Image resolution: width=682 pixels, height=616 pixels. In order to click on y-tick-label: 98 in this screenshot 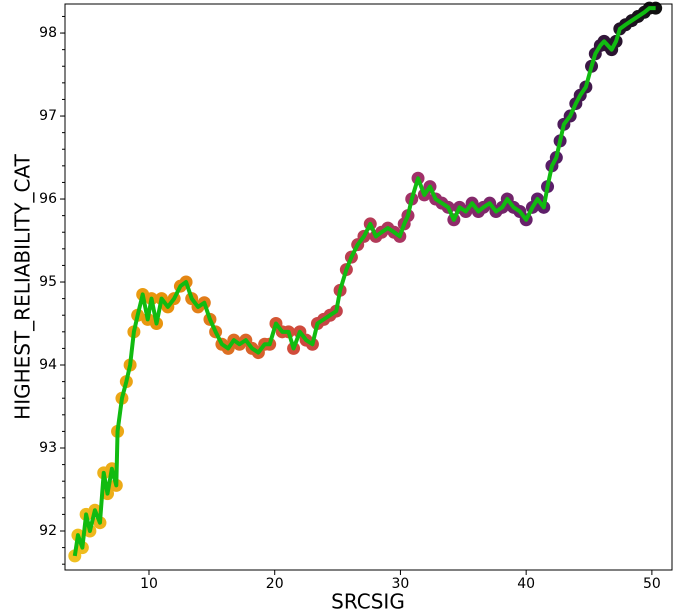, I will do `click(48, 33)`.